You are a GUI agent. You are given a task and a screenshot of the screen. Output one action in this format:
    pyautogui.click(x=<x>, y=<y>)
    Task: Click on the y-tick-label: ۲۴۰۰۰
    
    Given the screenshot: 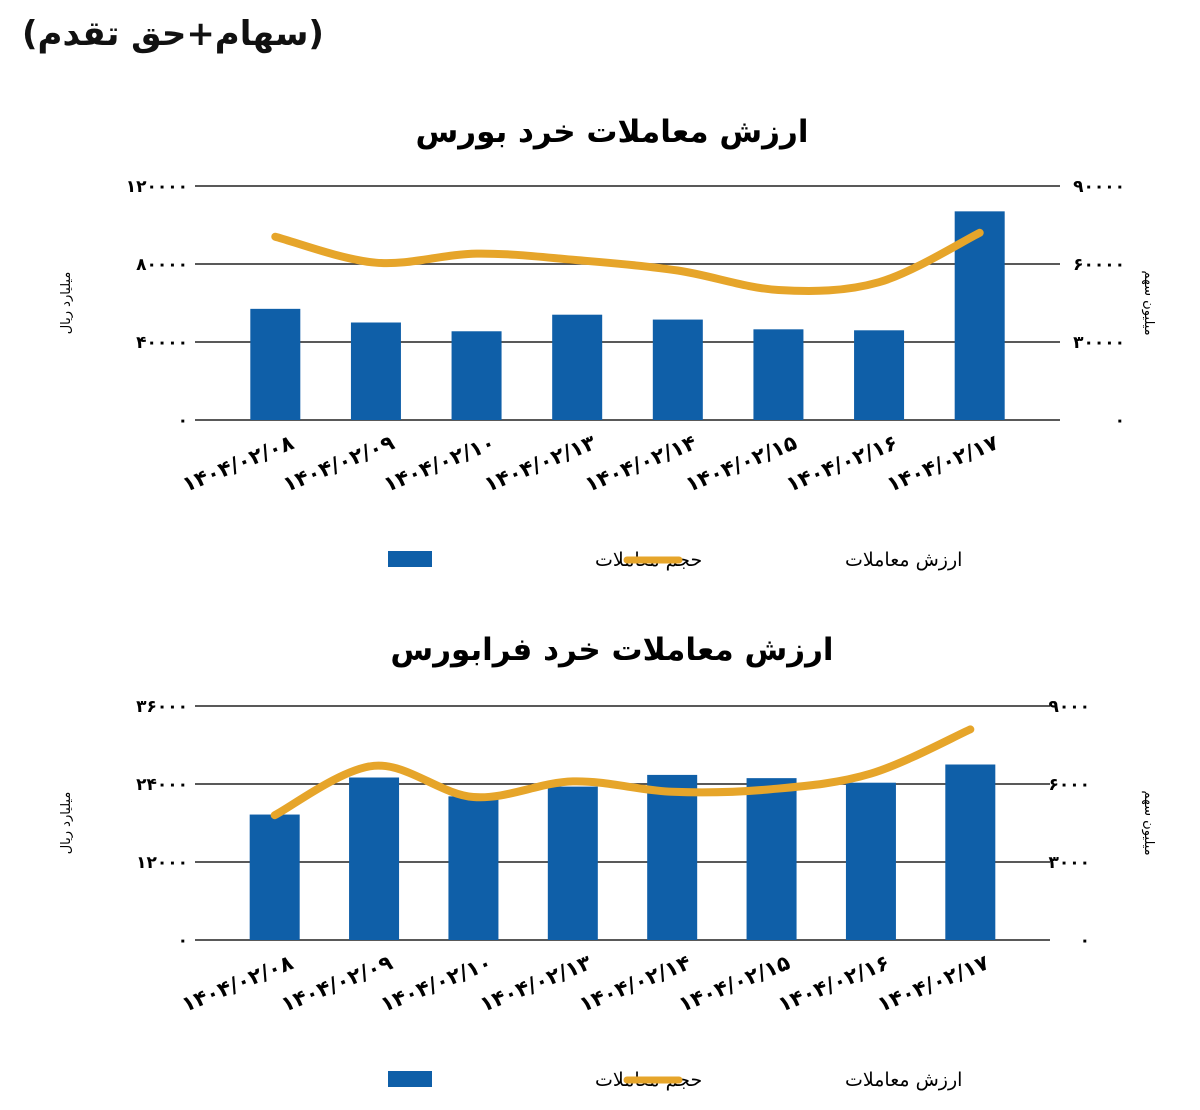 What is the action you would take?
    pyautogui.click(x=162, y=785)
    